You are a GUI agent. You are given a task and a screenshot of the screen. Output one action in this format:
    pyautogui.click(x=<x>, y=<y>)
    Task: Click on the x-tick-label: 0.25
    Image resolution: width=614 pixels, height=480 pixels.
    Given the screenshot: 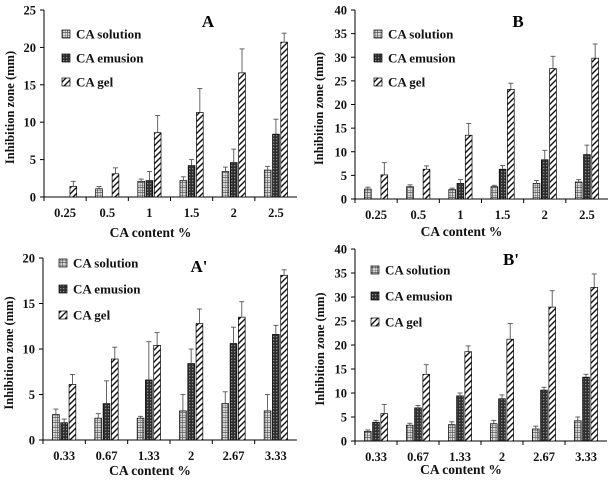 What is the action you would take?
    pyautogui.click(x=65, y=213)
    